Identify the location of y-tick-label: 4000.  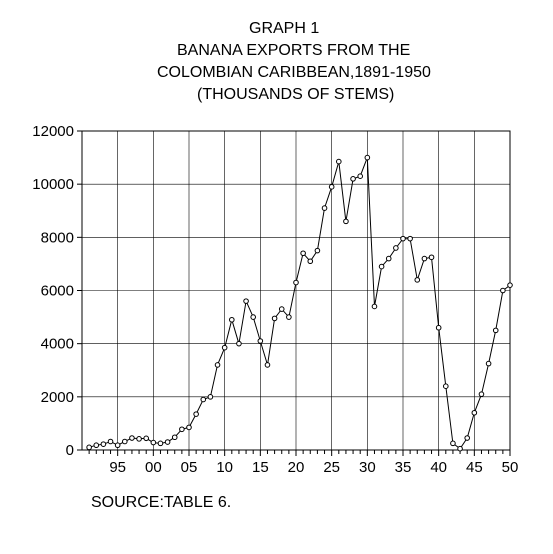
(57, 344).